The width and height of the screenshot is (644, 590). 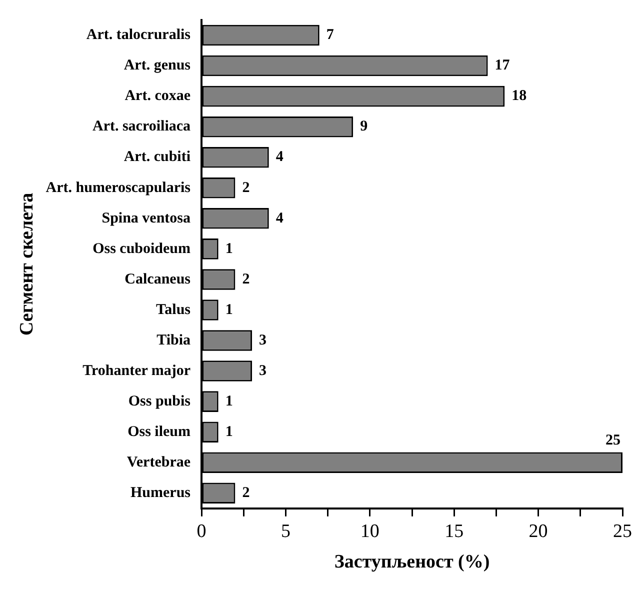 I want to click on x-tick-label: 5, so click(x=285, y=531).